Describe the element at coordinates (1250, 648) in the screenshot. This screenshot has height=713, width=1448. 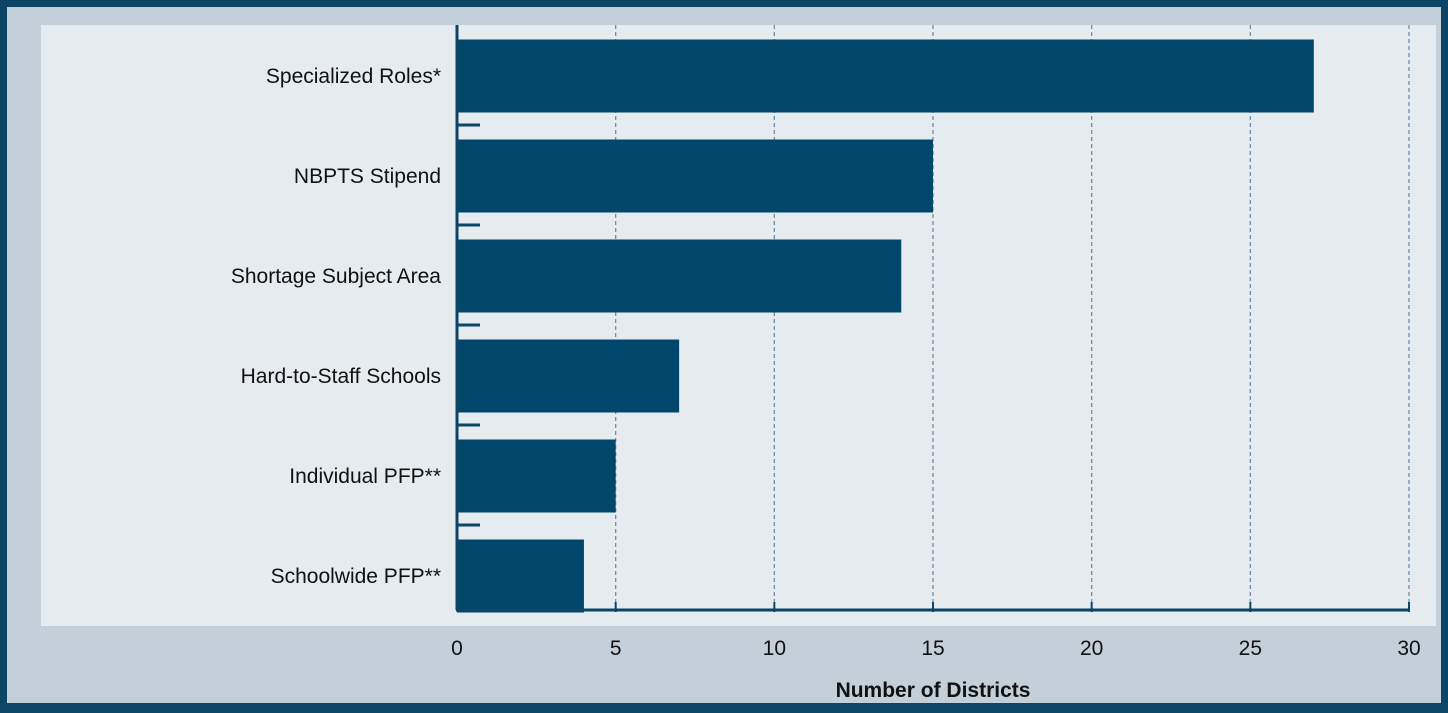
I see `x-tick-label: 25` at that location.